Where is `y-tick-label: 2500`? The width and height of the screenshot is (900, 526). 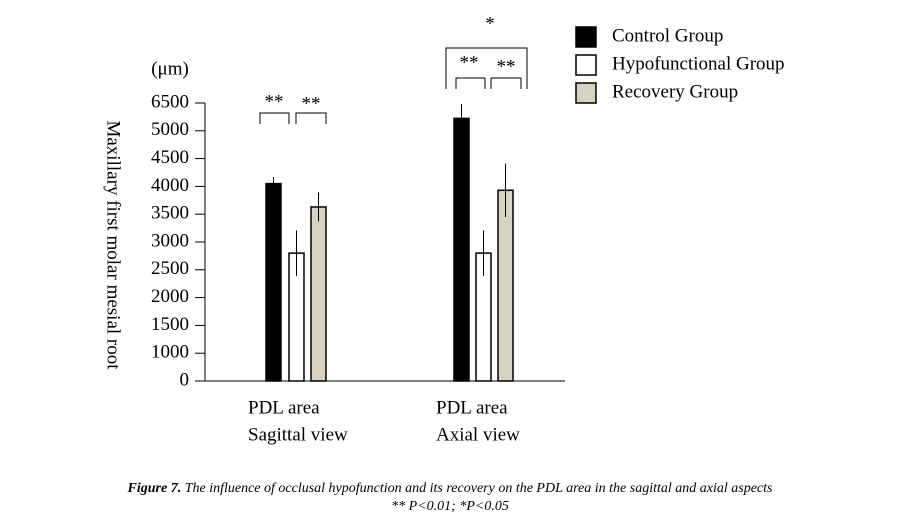 y-tick-label: 2500 is located at coordinates (170, 268).